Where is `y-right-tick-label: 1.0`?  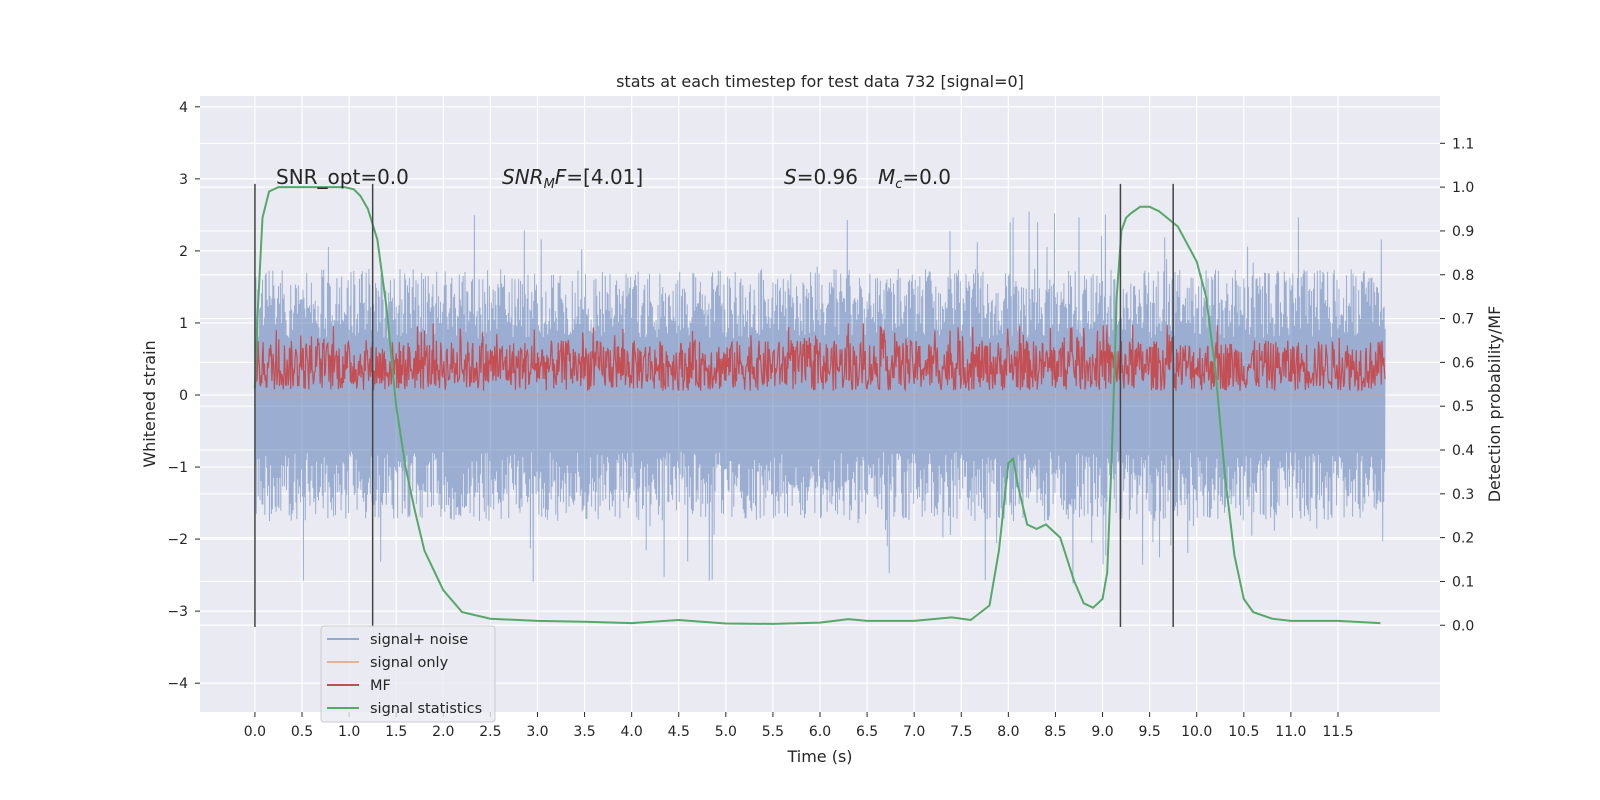 y-right-tick-label: 1.0 is located at coordinates (1463, 188).